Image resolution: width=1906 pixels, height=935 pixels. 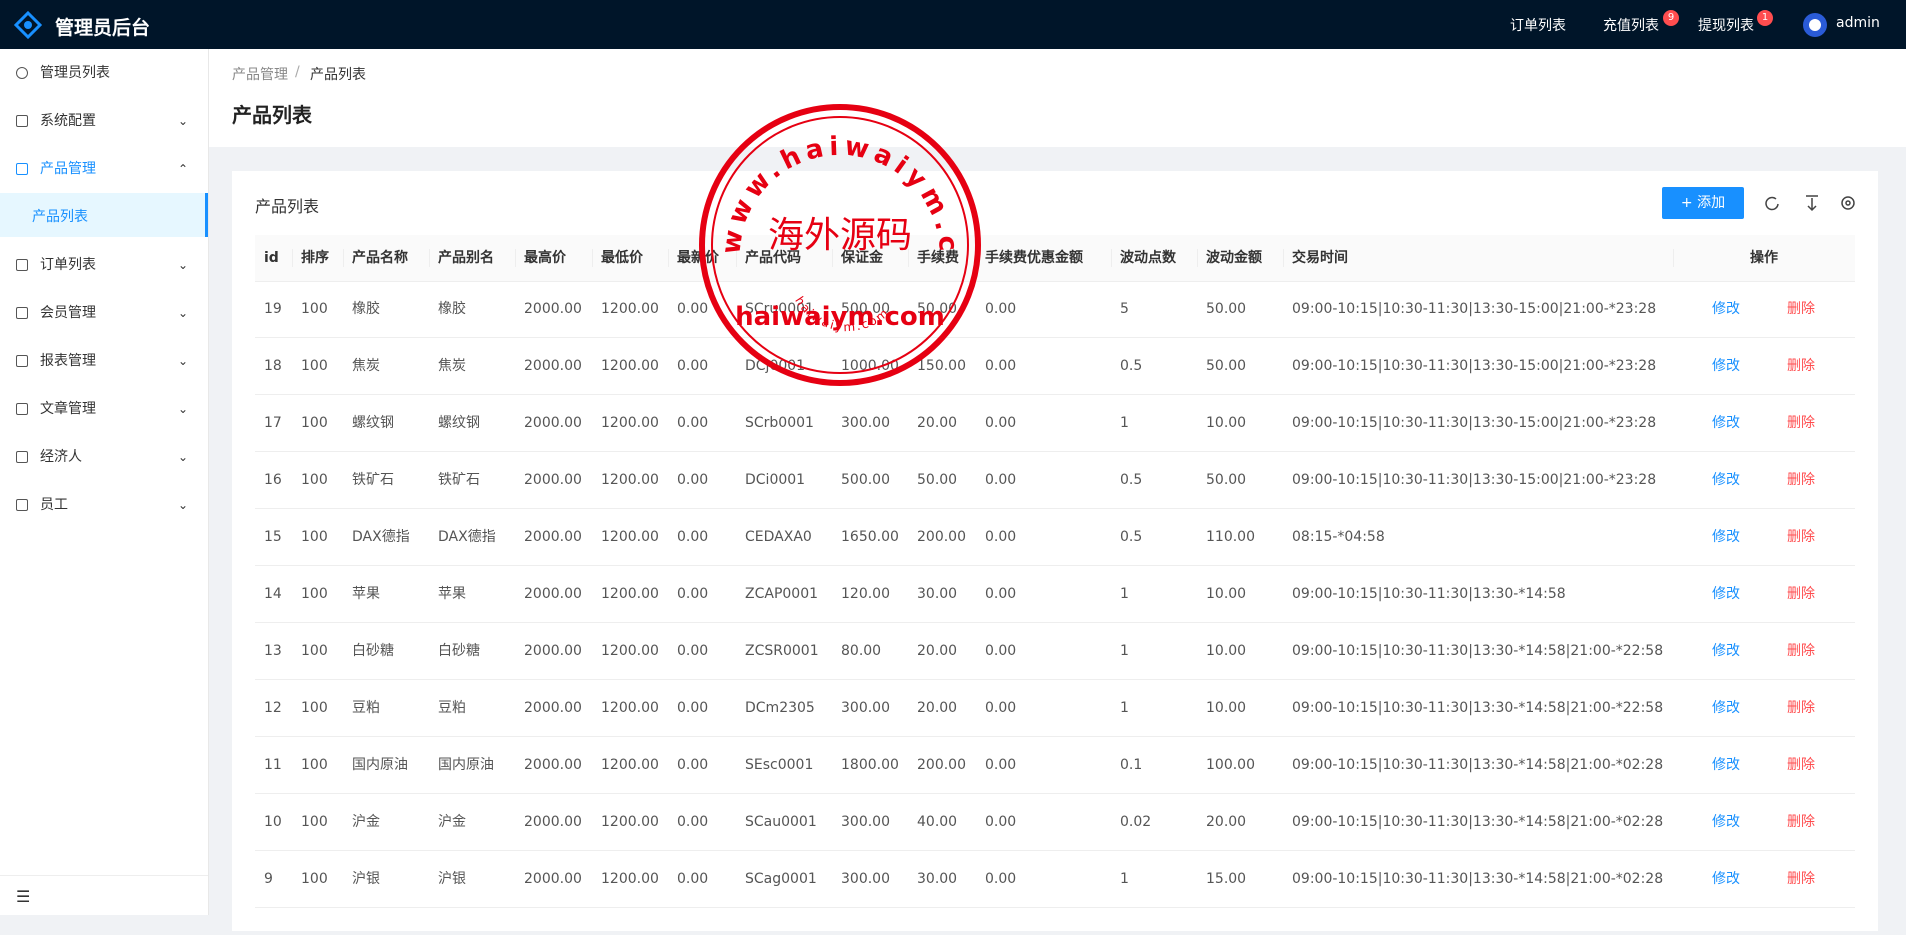 I want to click on cell: 80.00, so click(x=861, y=651).